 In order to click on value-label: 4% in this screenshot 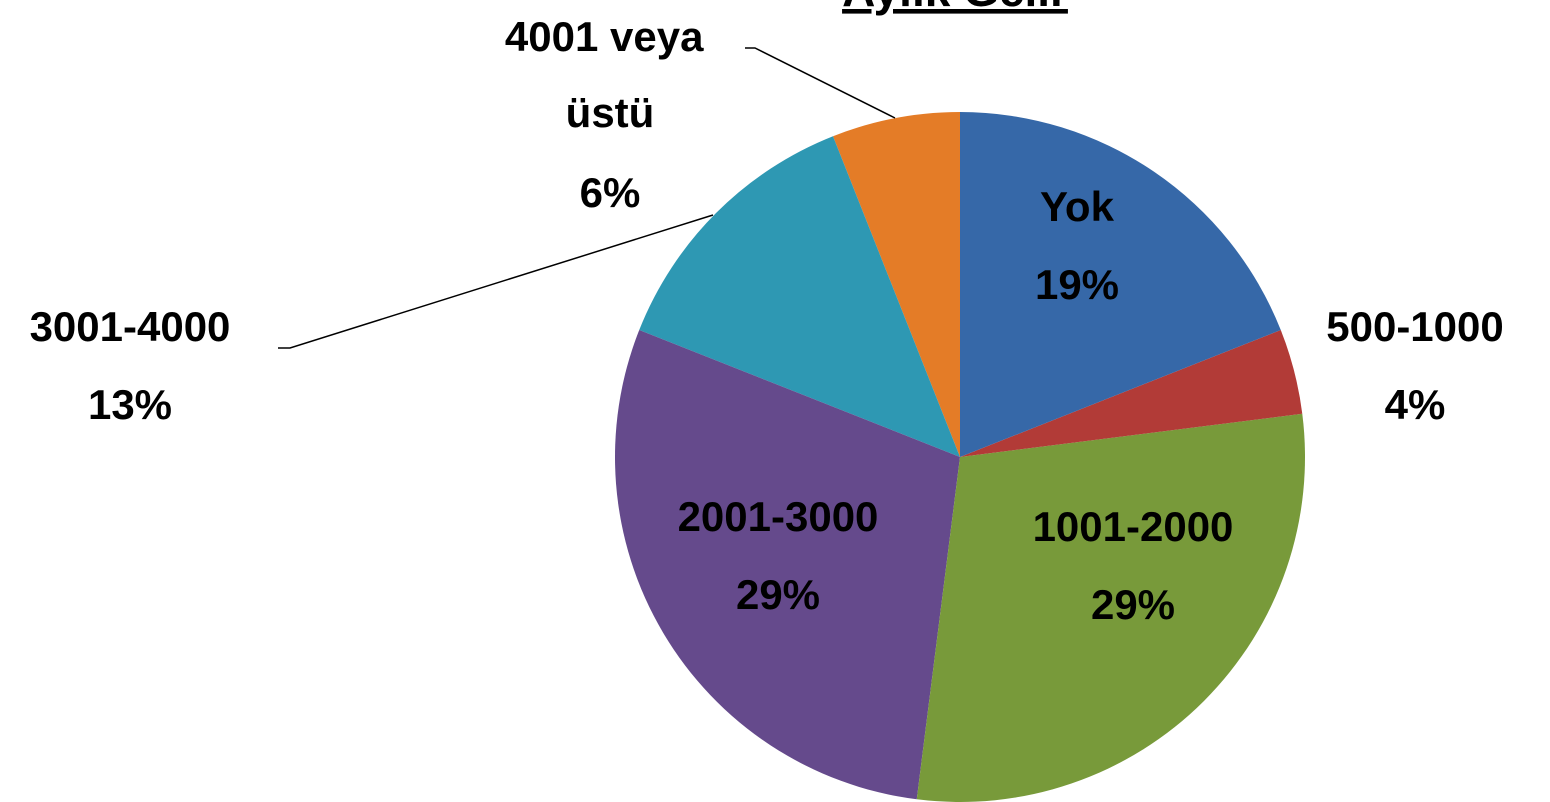, I will do `click(1415, 404)`.